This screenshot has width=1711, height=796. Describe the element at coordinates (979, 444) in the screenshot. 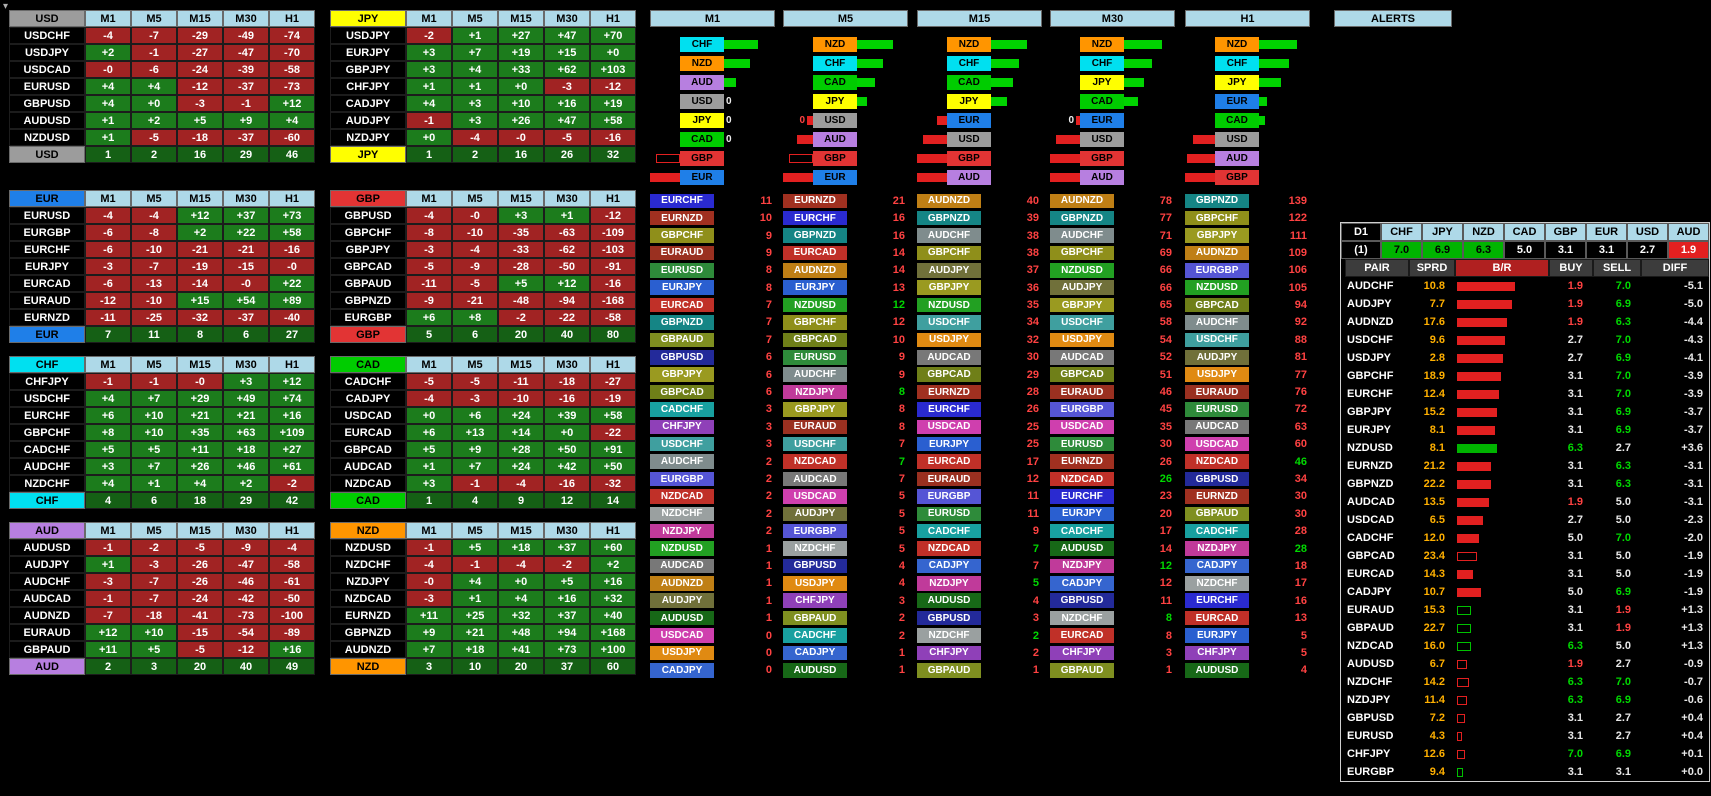

I see `pair-row-eurjpy: EURJPY 25` at that location.